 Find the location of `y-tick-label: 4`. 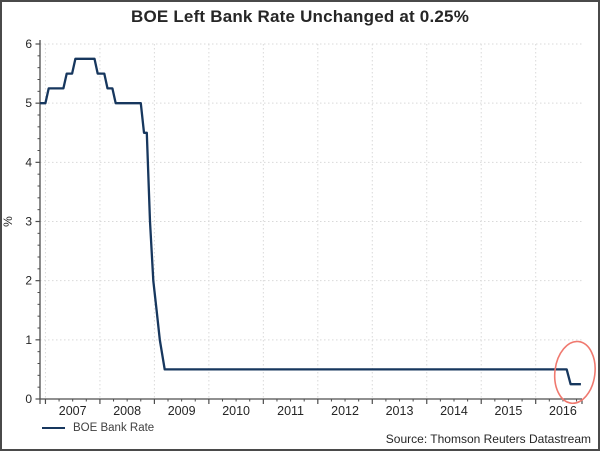

y-tick-label: 4 is located at coordinates (28, 162).